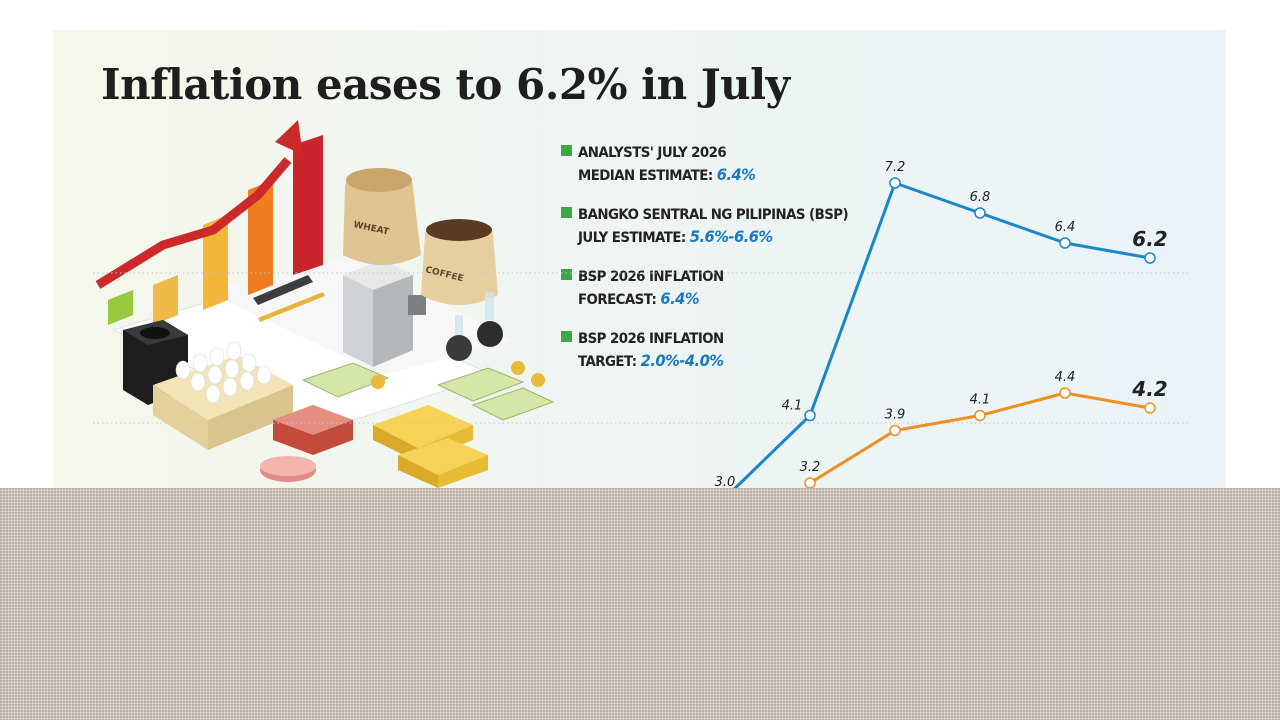 The width and height of the screenshot is (1280, 720). What do you see at coordinates (810, 467) in the screenshot?
I see `data-label: 3.2` at bounding box center [810, 467].